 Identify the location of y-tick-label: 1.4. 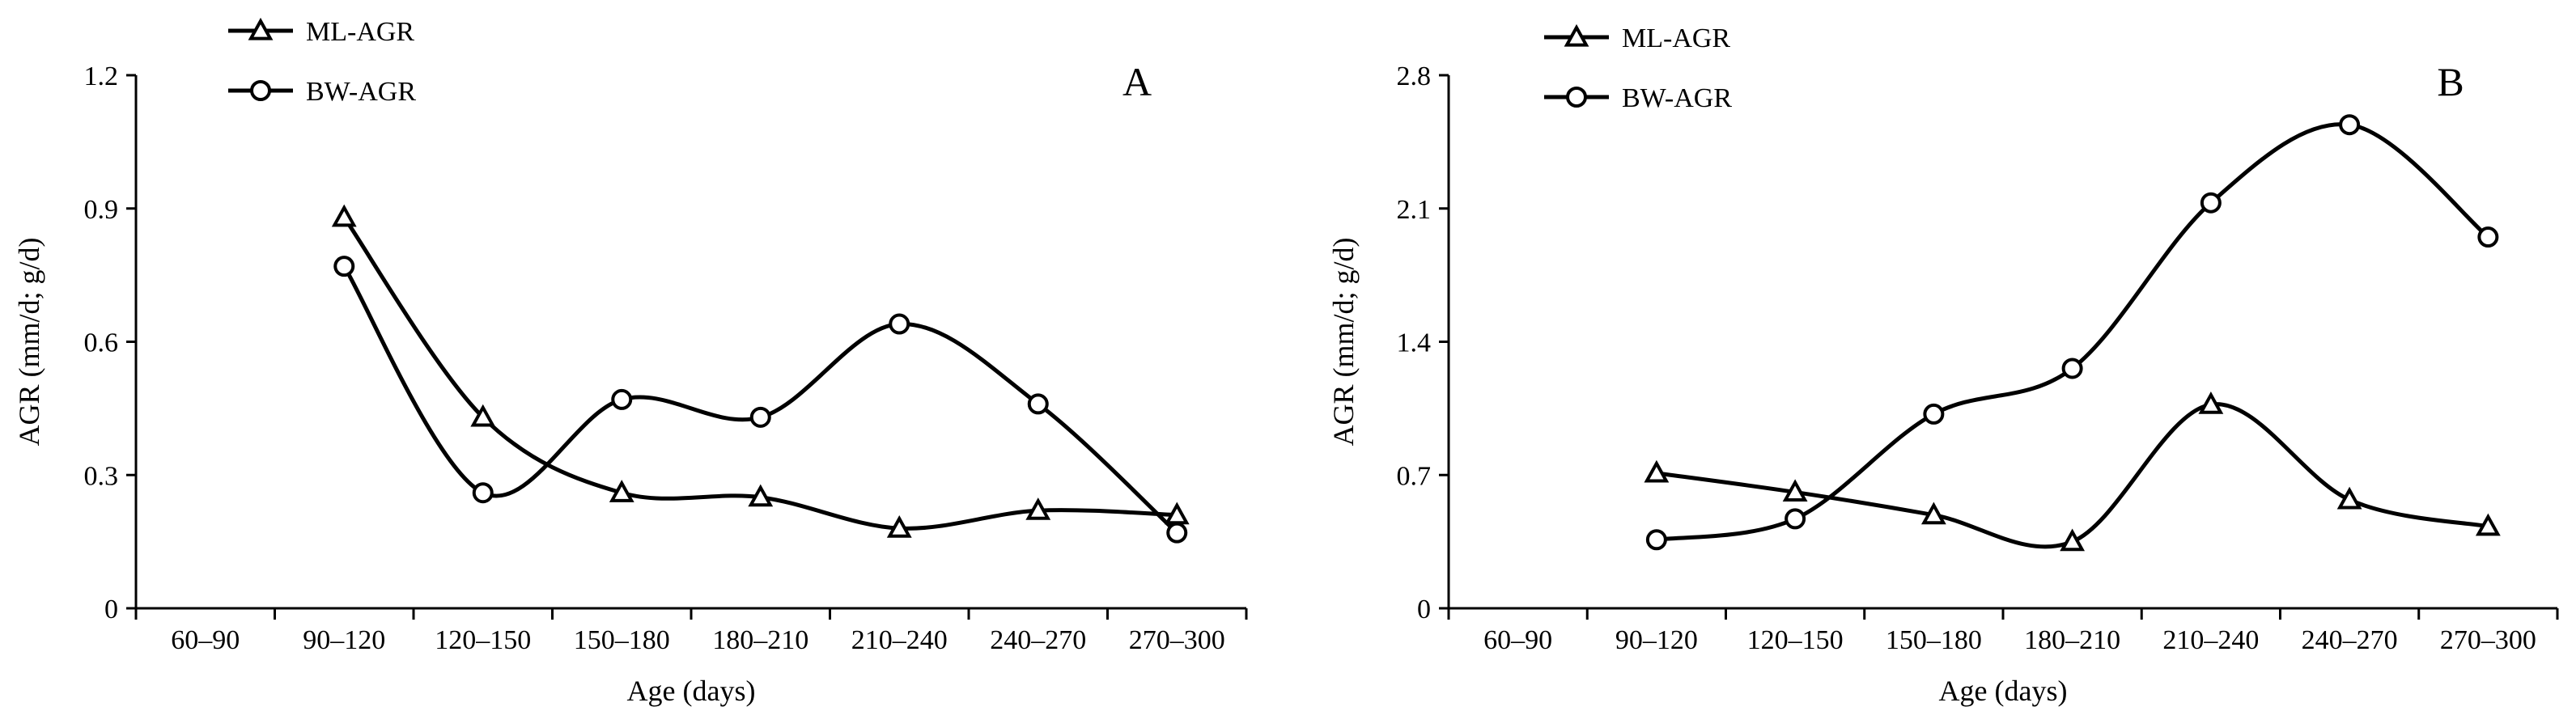
(1414, 343).